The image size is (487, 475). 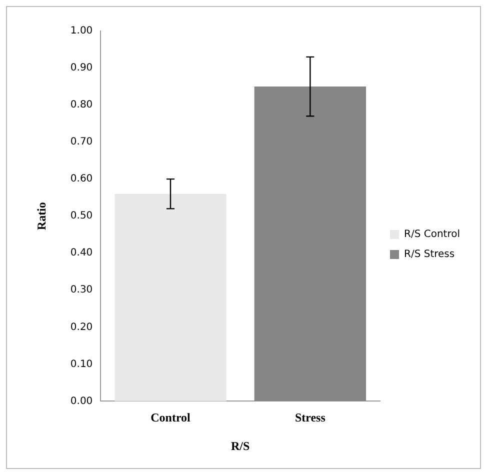 I want to click on x-tick-label: Stress, so click(x=310, y=417).